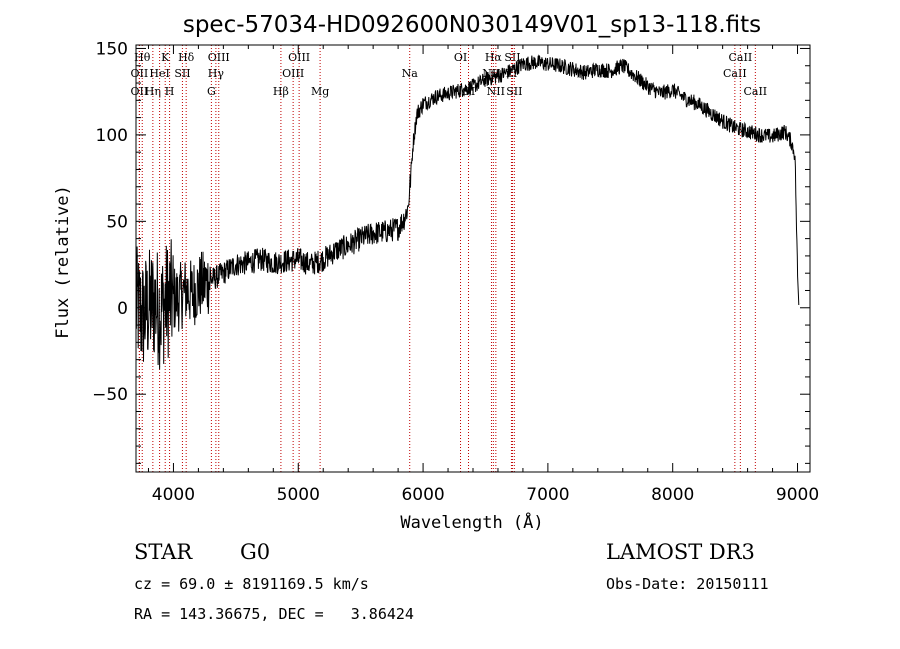  I want to click on line-label-Li: Li, so click(511, 73).